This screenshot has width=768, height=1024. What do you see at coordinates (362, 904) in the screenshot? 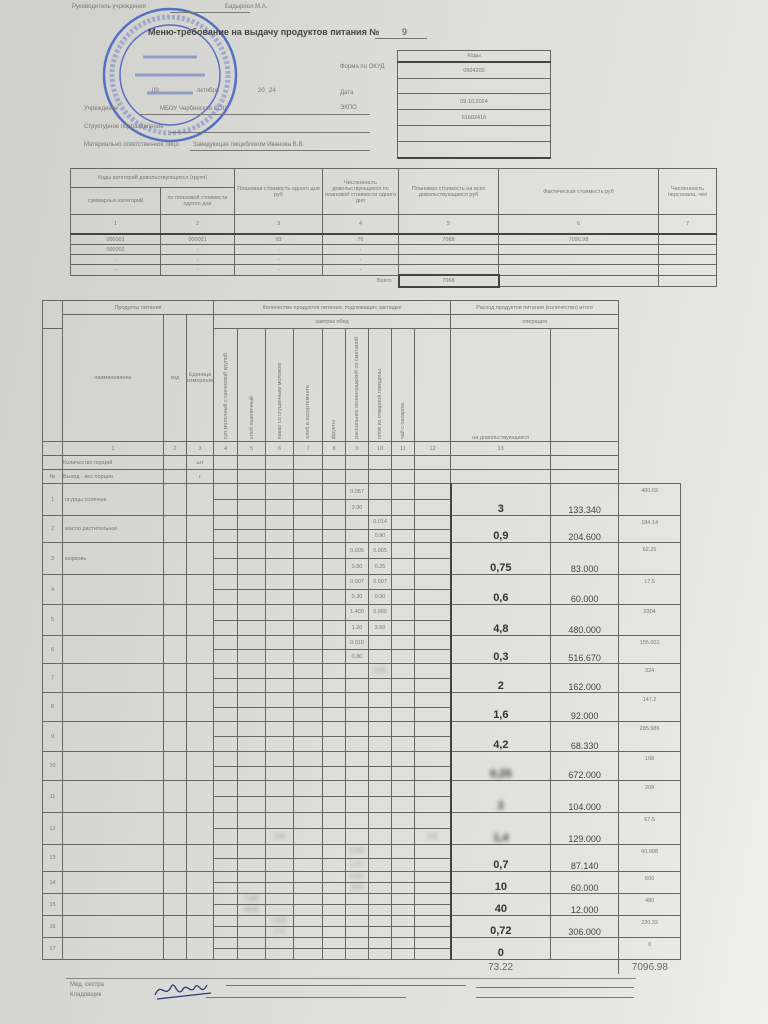
I see `product-row: 15 1.200 40 12.000 480` at bounding box center [362, 904].